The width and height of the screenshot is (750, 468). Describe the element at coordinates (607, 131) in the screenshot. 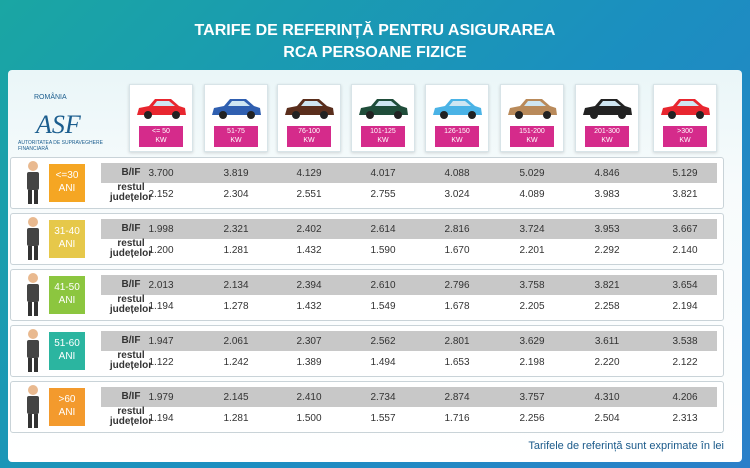

I see `power-range: 201-300` at that location.